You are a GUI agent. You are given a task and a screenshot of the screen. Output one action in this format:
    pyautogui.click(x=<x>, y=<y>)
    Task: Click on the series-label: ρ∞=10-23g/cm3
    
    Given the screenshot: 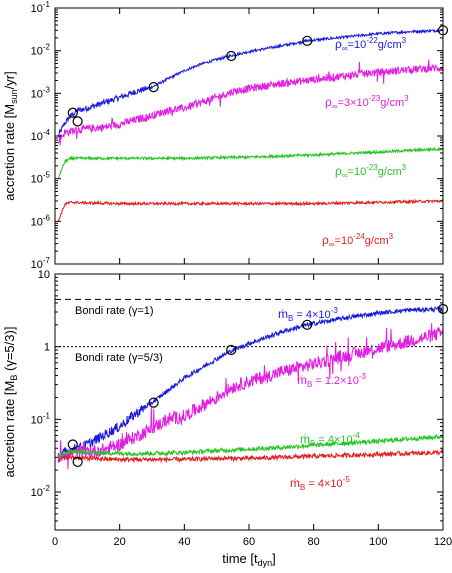 What is the action you would take?
    pyautogui.click(x=371, y=171)
    